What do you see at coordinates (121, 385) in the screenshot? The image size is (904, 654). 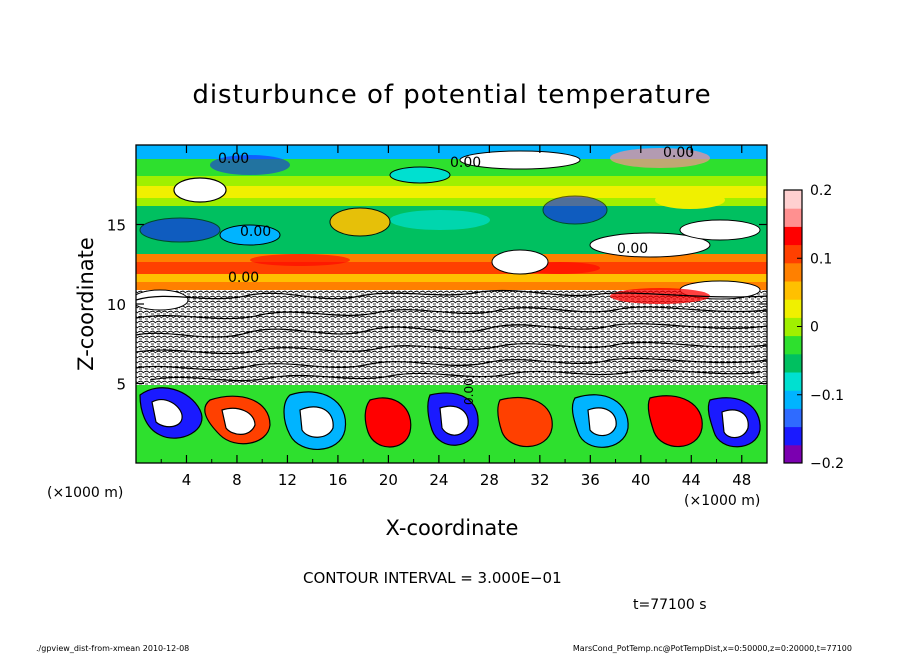 I see `y-tick-label: 5` at bounding box center [121, 385].